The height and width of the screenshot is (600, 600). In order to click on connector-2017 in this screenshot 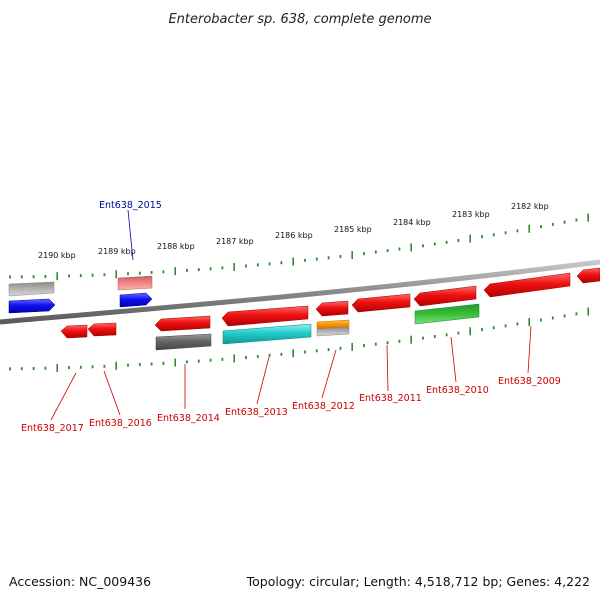, I will do `click(63, 396)`.